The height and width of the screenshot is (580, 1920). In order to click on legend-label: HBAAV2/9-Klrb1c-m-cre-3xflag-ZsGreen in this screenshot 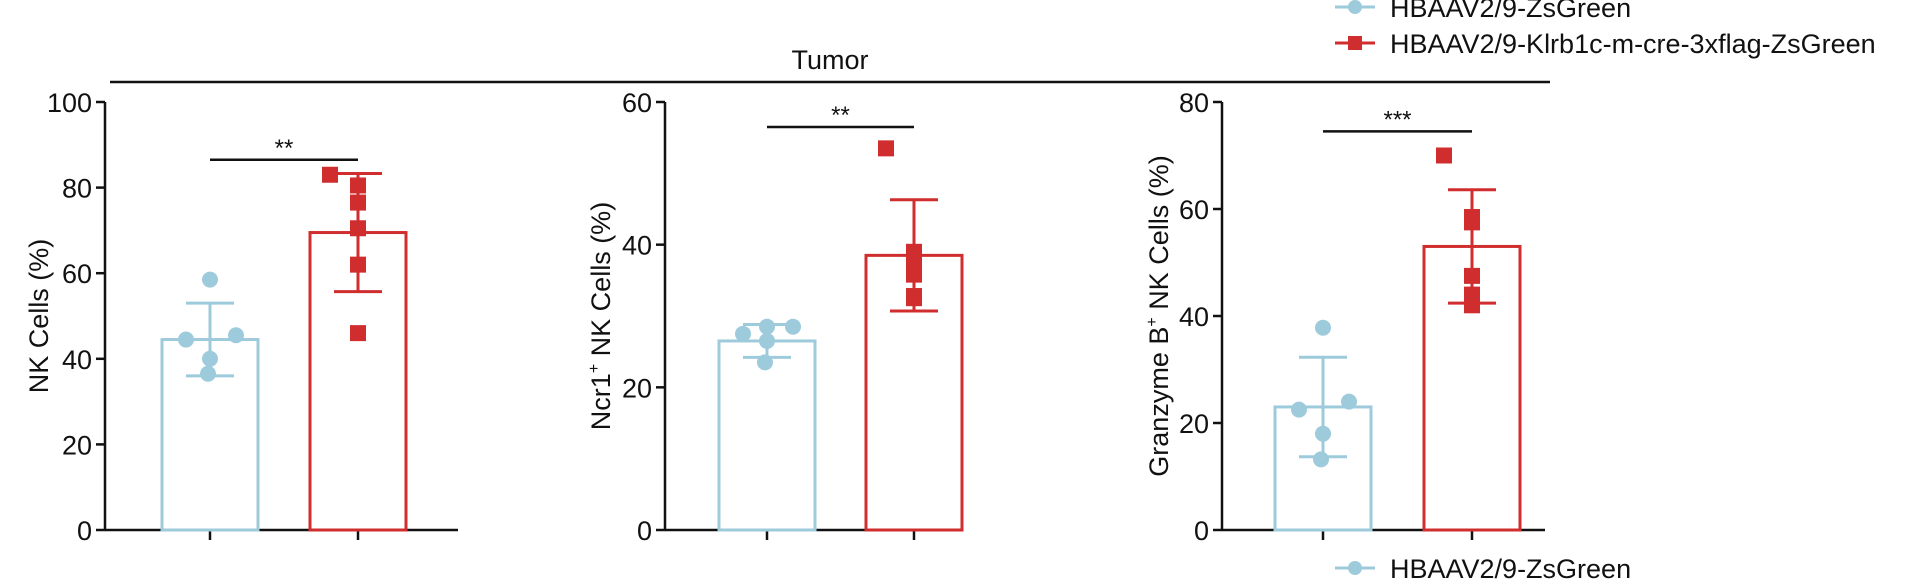, I will do `click(1633, 44)`.